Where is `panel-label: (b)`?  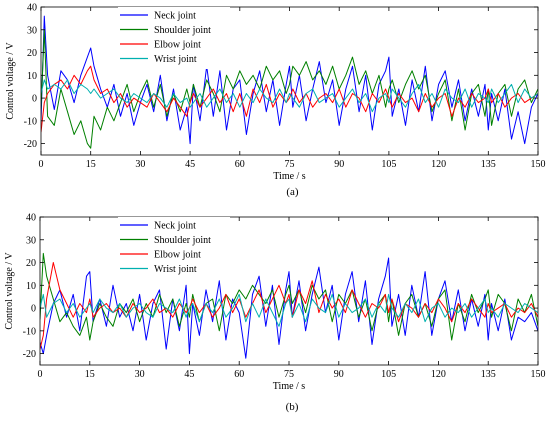
panel-label: (b) is located at coordinates (292, 407).